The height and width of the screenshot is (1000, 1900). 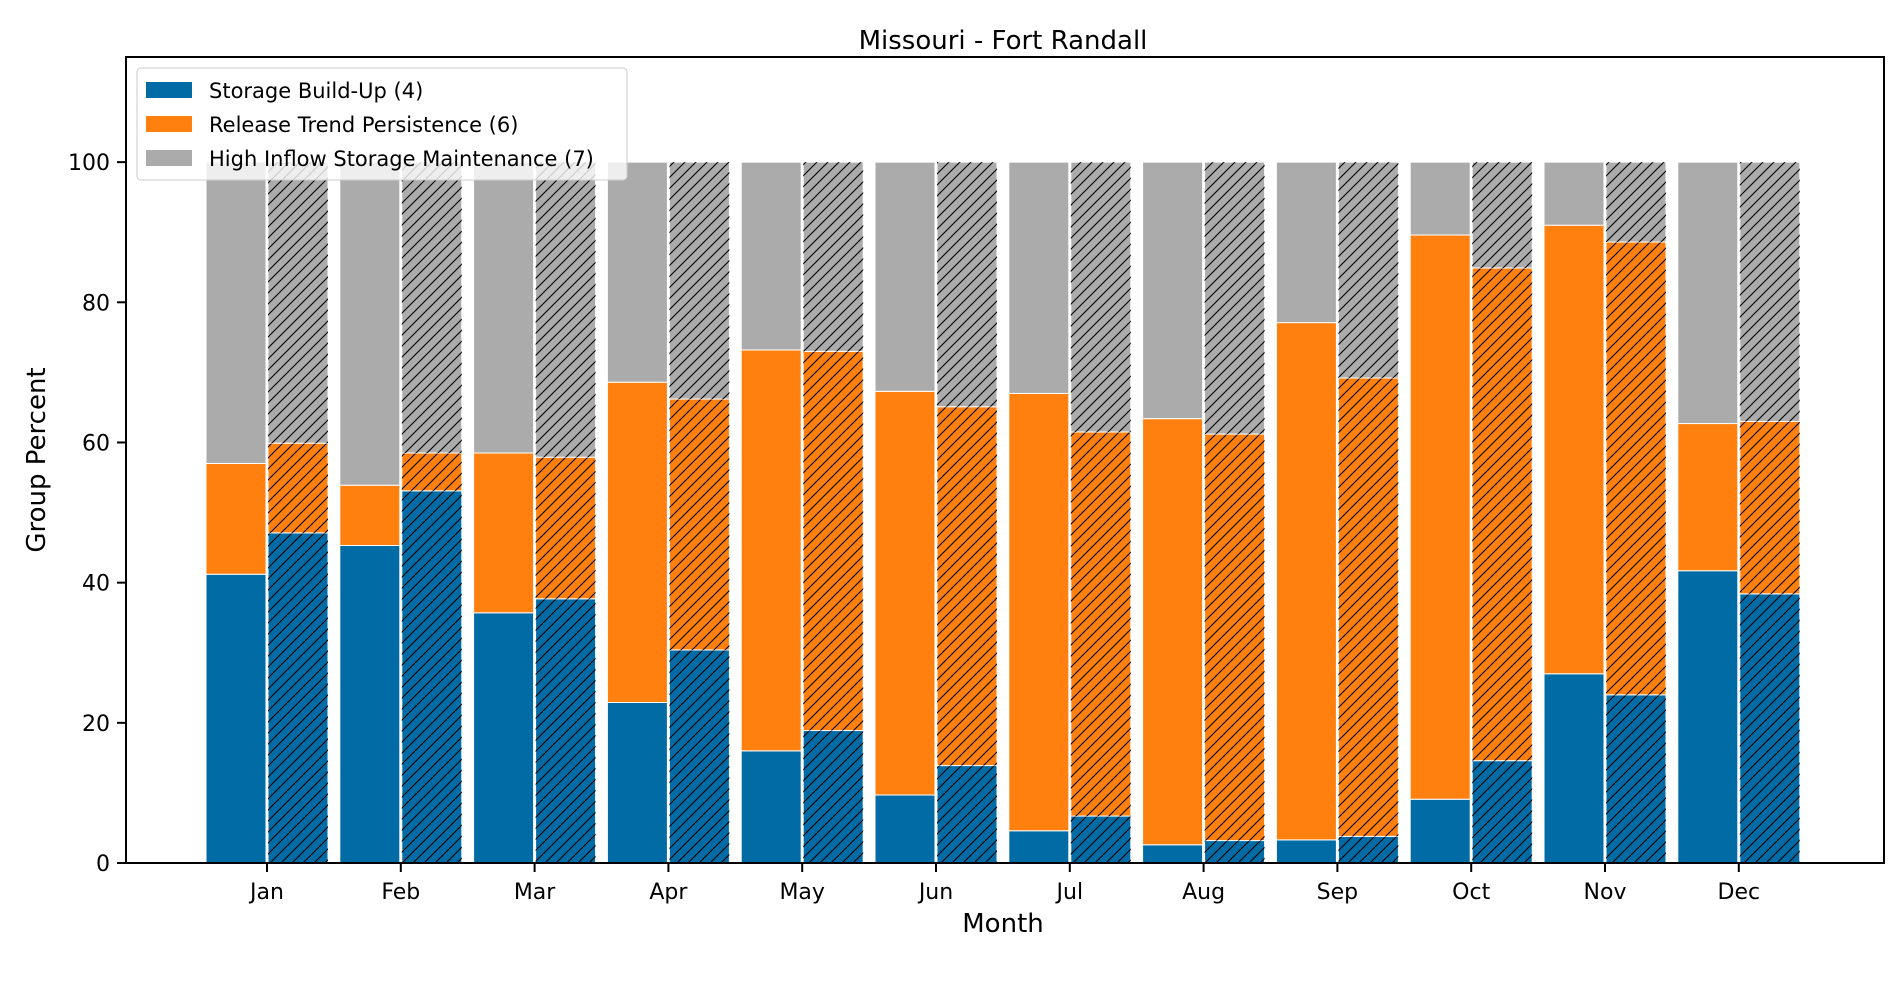 I want to click on y-axis: 0 20 40 60 80 100, so click(x=97, y=514).